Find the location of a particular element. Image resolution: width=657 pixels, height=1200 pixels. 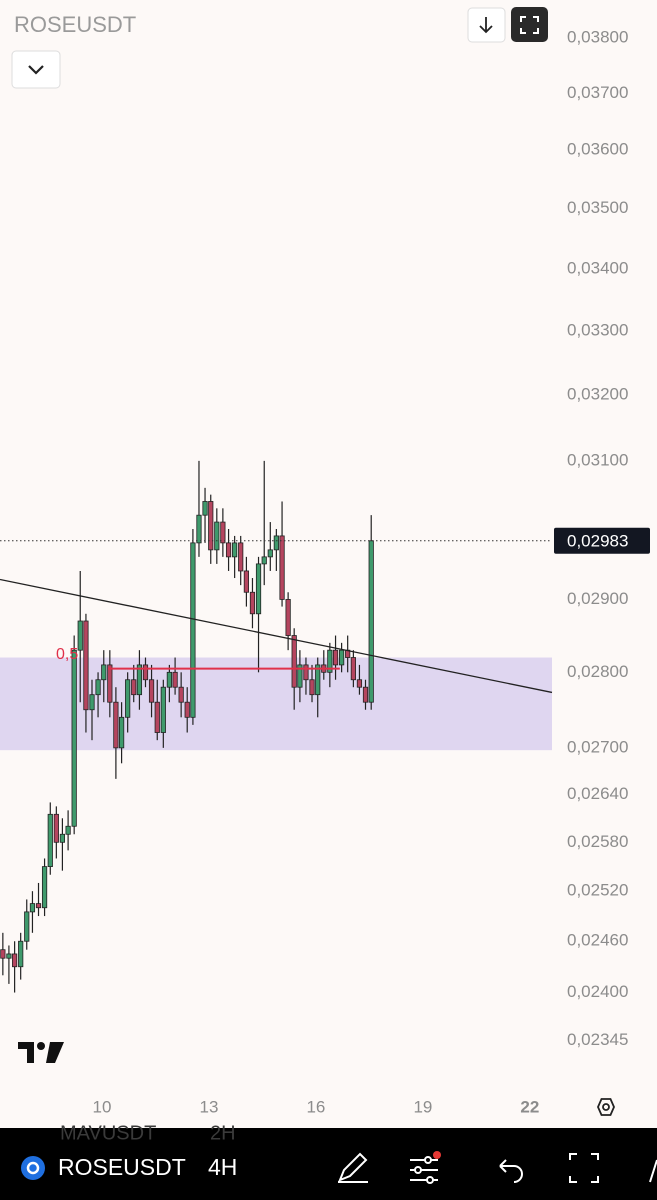

y-tick-label: 0,03100 is located at coordinates (597, 459).